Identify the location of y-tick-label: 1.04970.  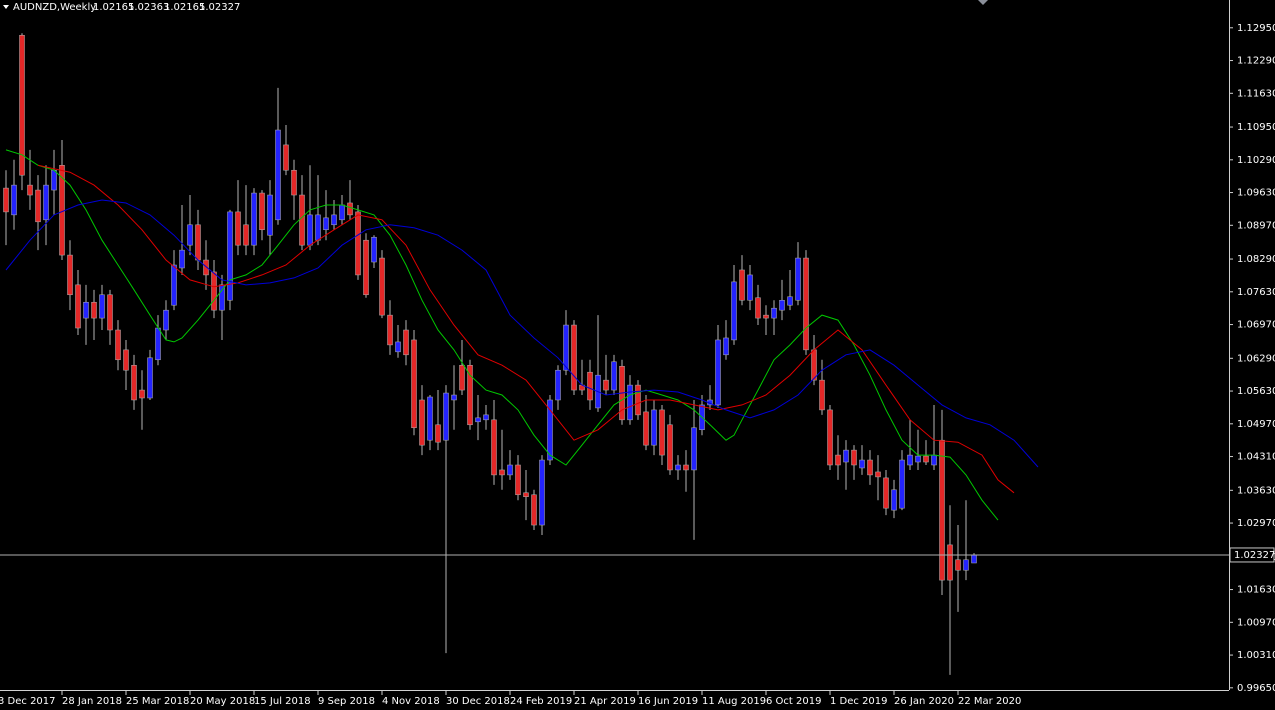
(1256, 424).